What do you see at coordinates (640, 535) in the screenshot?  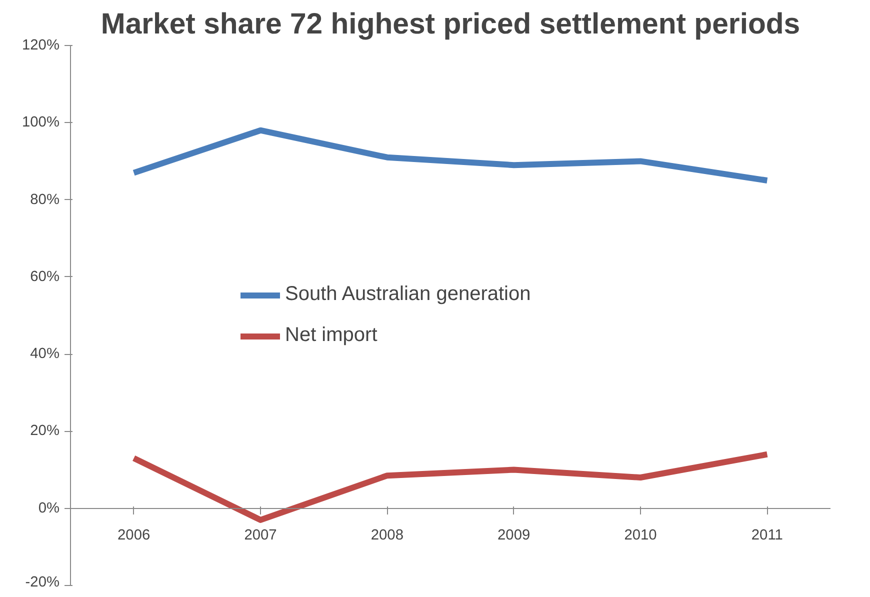 I see `x-tick-label: 2010` at bounding box center [640, 535].